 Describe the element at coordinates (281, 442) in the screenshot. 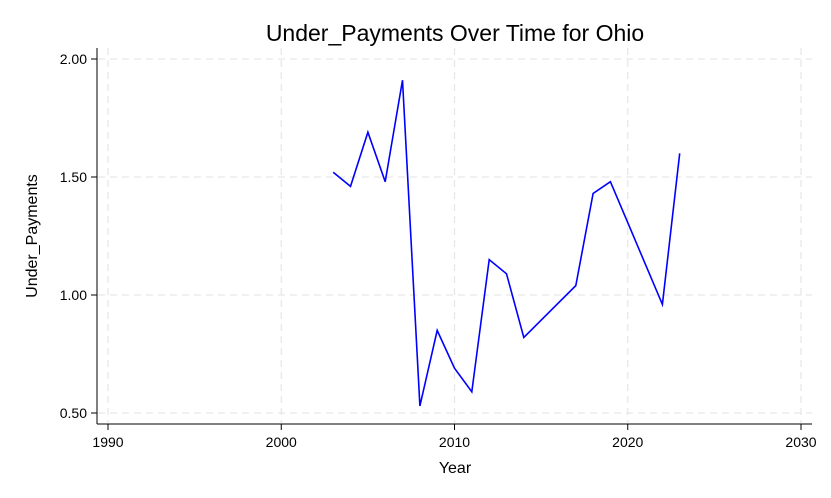

I see `x-tick-label: 2000` at that location.